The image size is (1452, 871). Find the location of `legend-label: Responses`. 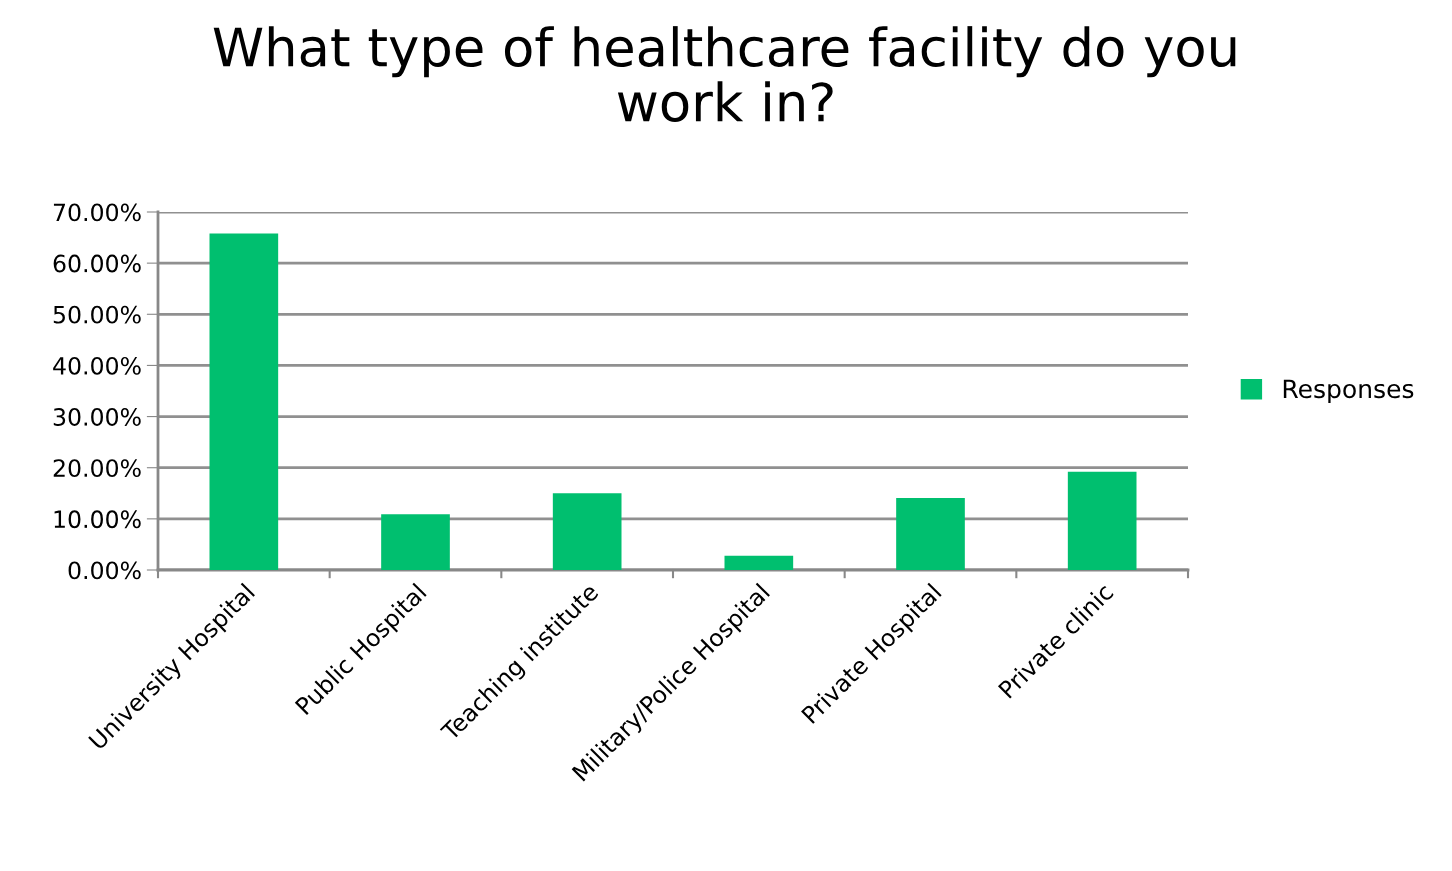

legend-label: Responses is located at coordinates (1348, 391).